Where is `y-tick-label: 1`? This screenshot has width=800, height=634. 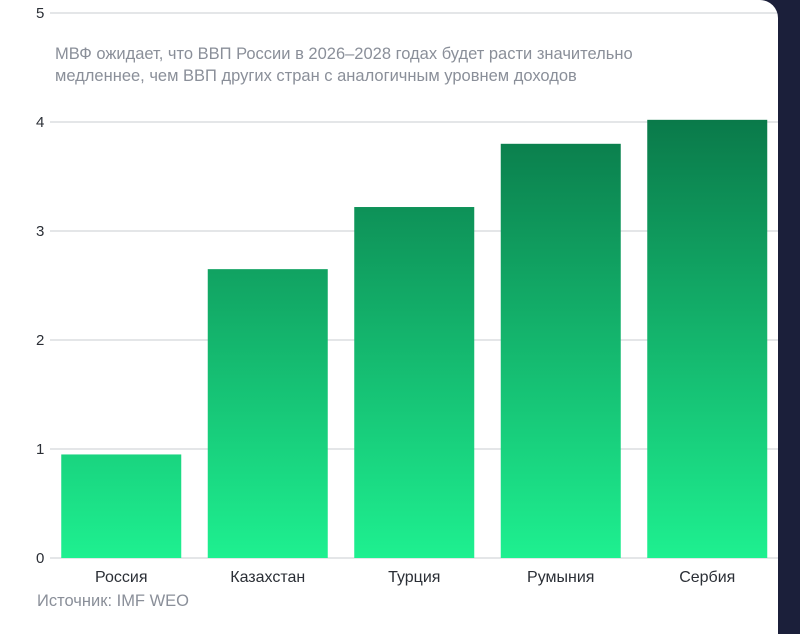 y-tick-label: 1 is located at coordinates (40, 449).